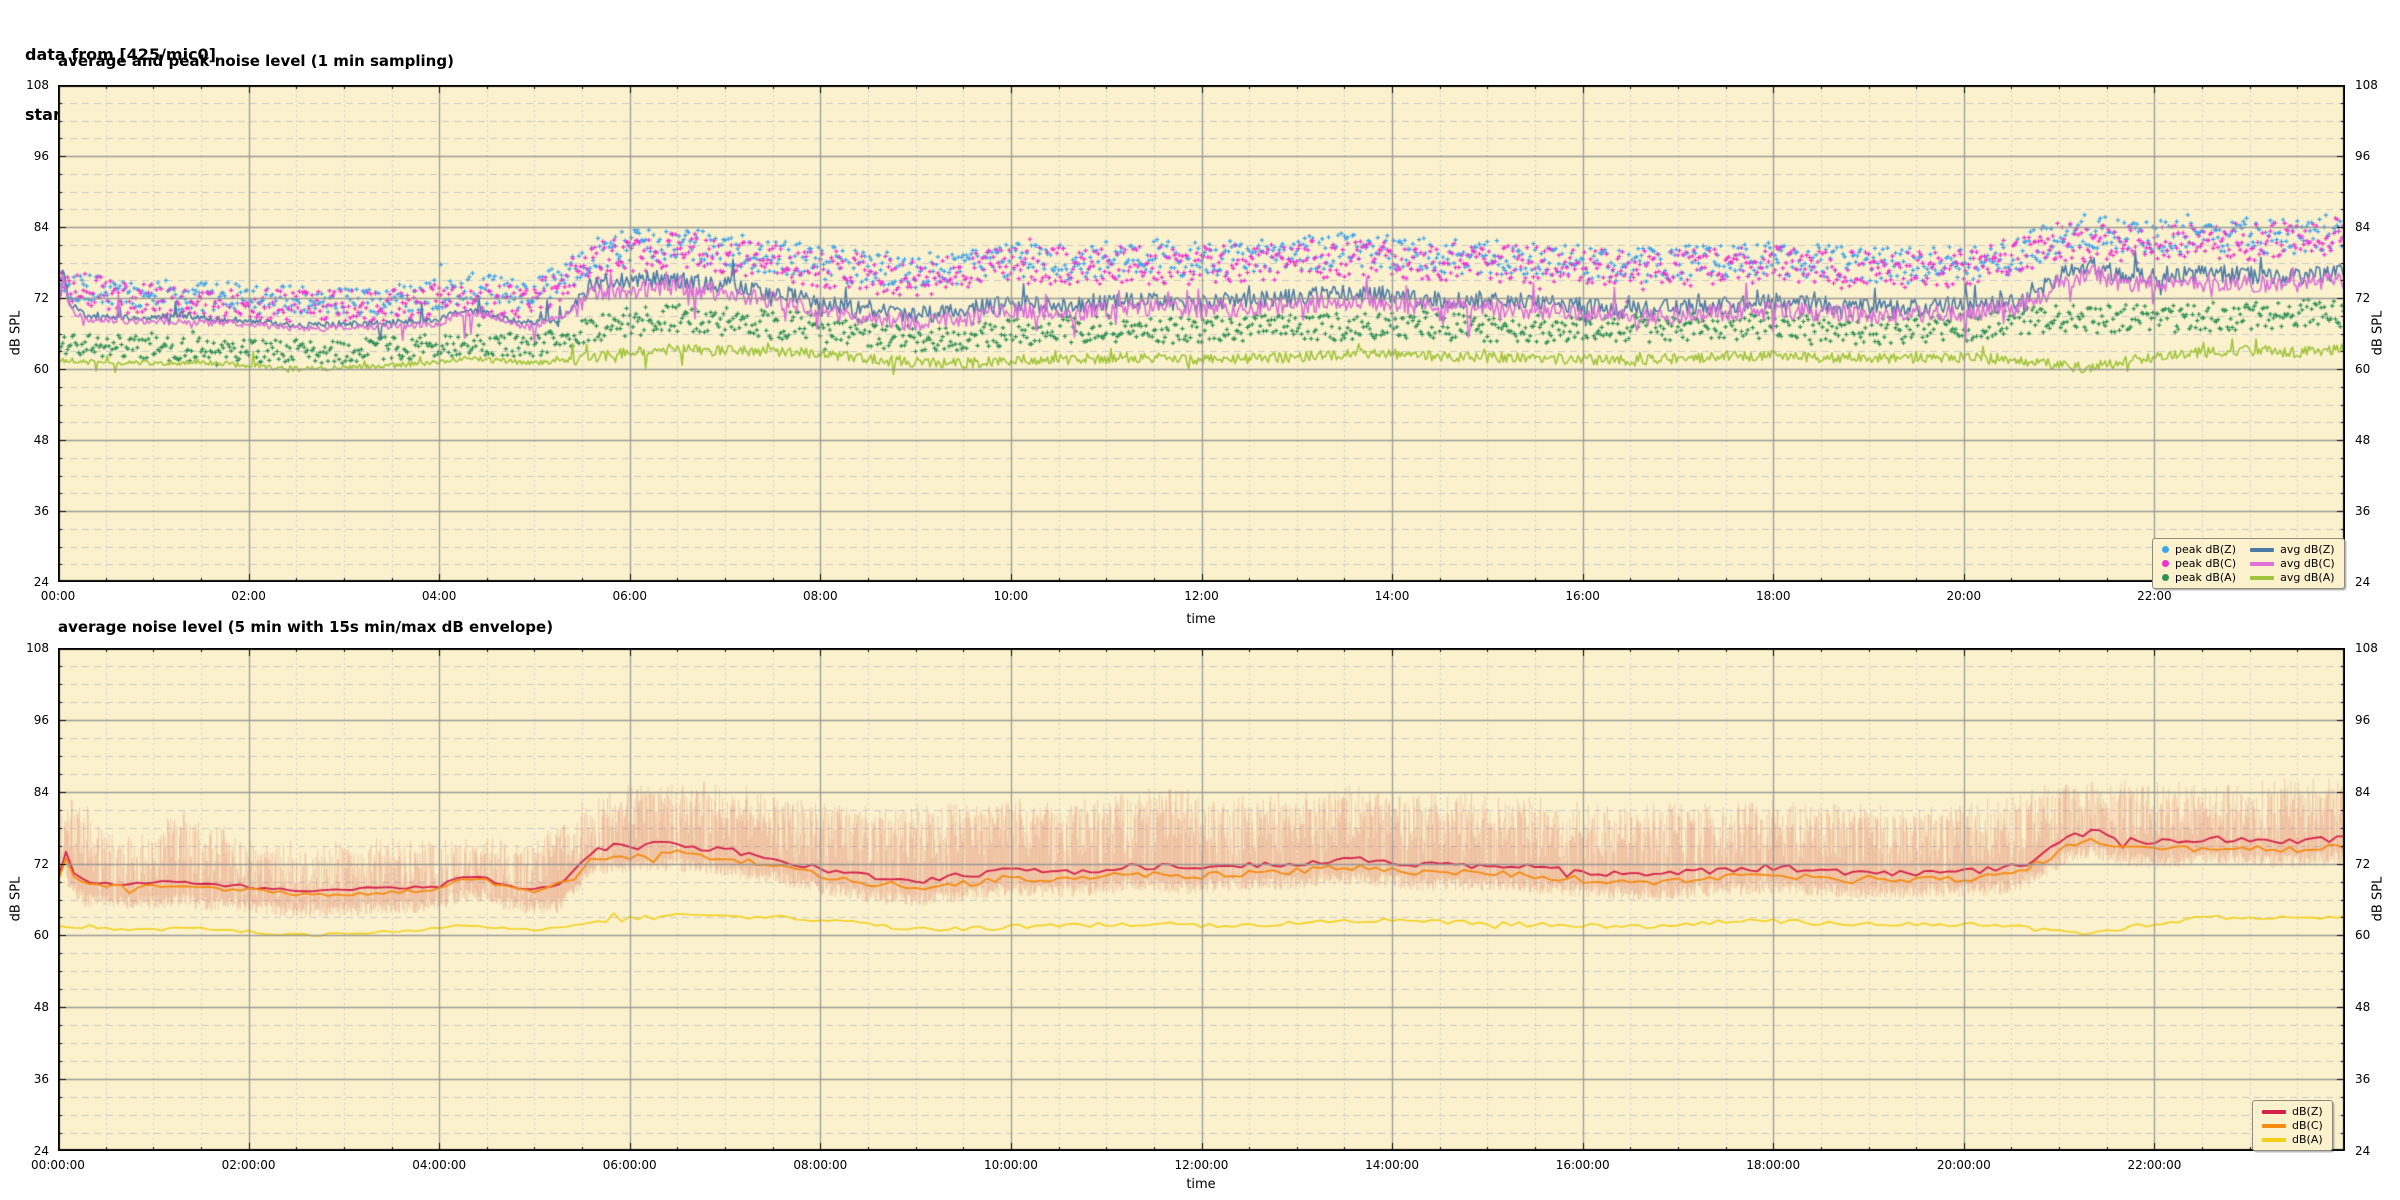  I want to click on bottom-chart-legend: dB(Z) dB(C) dB(A), so click(2292, 1125).